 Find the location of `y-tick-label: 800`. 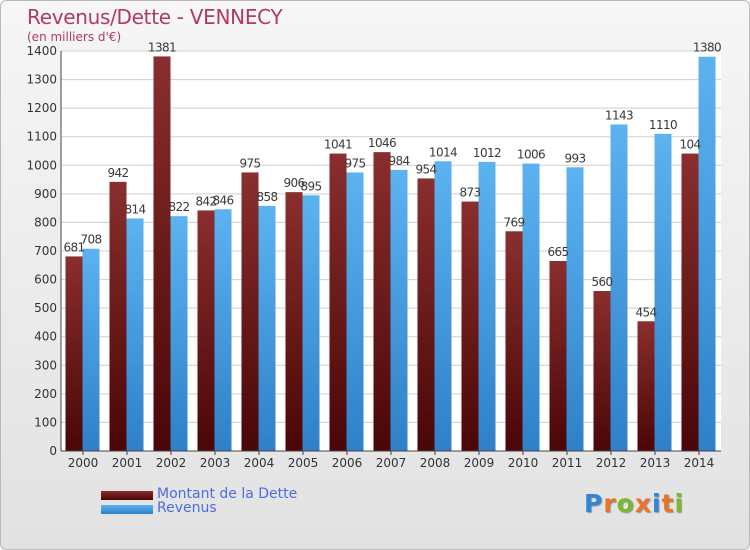

y-tick-label: 800 is located at coordinates (45, 222).